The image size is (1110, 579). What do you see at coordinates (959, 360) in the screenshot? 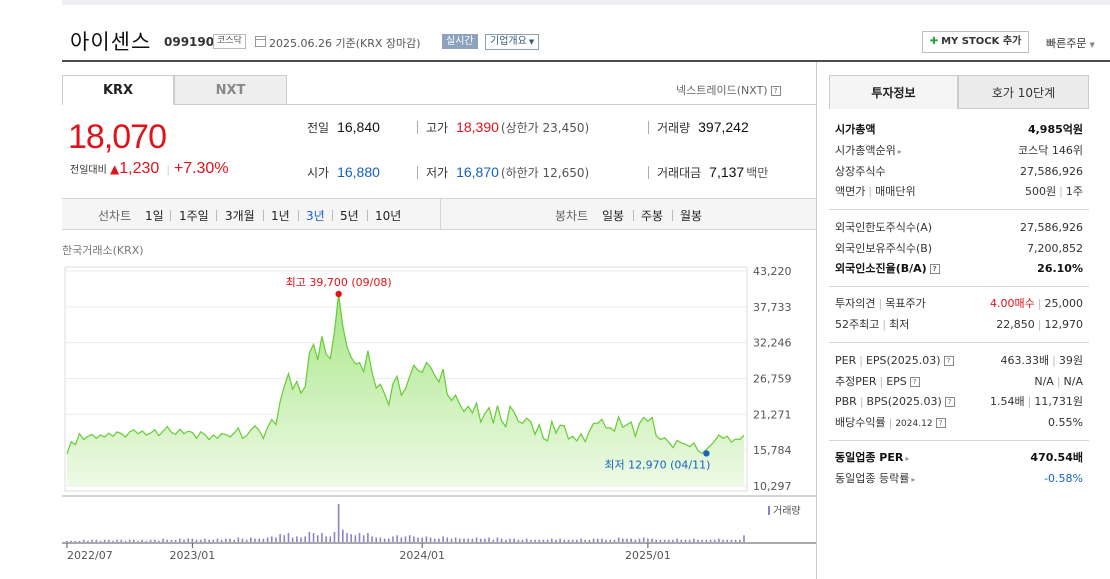
I see `row-per: PER | EPS(2025.03)? 463.33배 | 39원` at bounding box center [959, 360].